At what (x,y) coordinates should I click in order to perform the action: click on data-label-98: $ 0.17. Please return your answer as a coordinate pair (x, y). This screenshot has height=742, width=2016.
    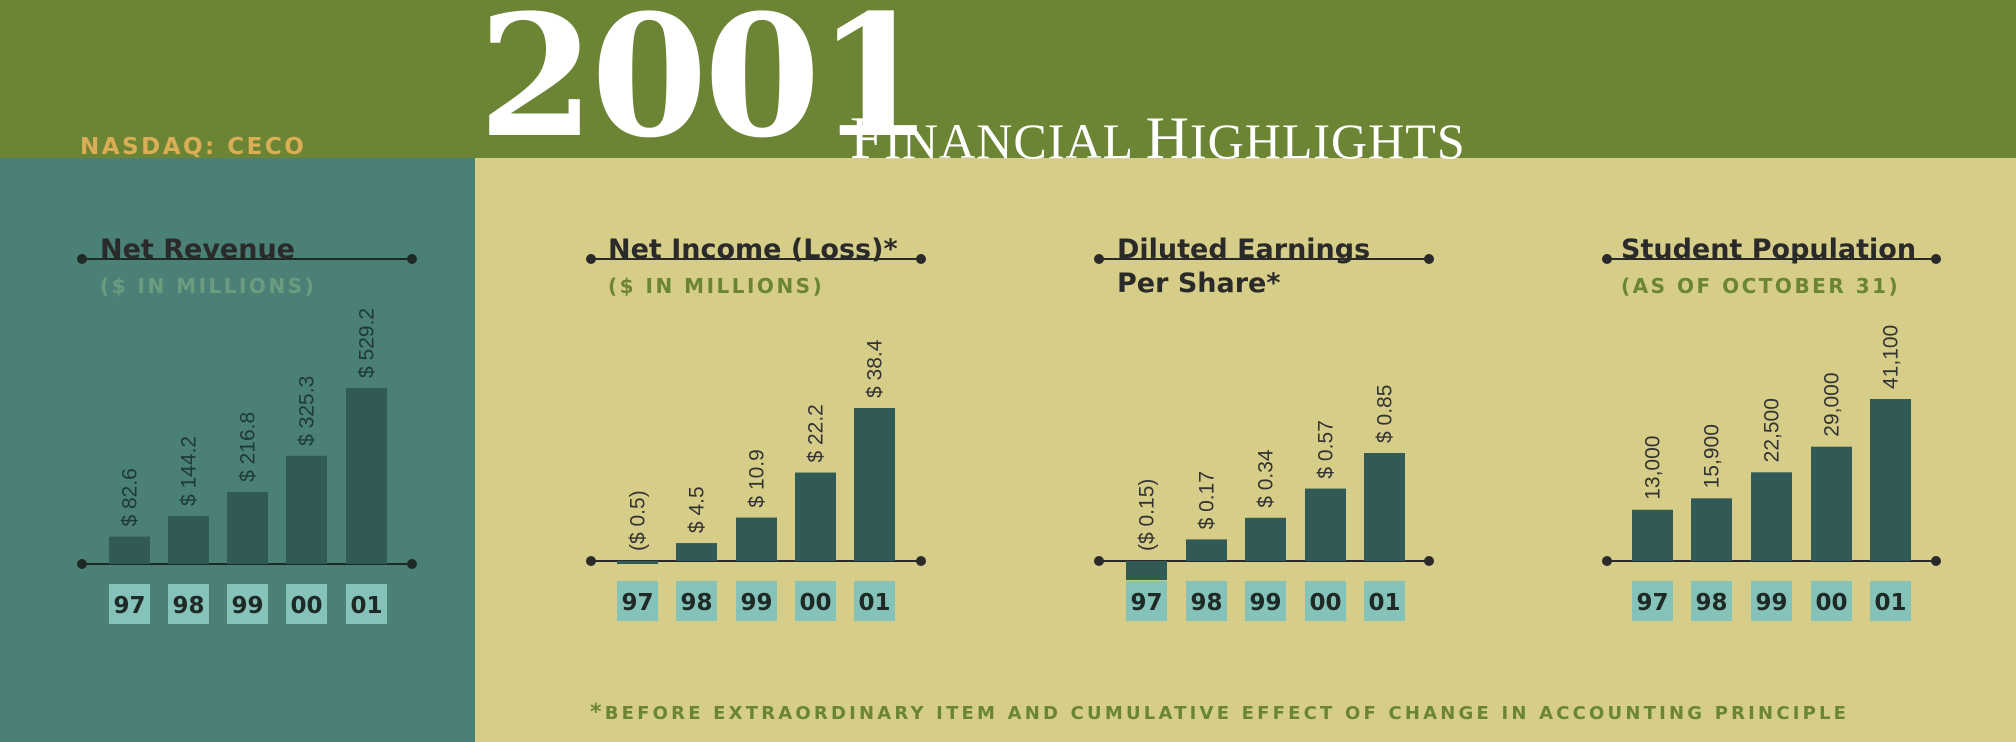
    Looking at the image, I should click on (1207, 500).